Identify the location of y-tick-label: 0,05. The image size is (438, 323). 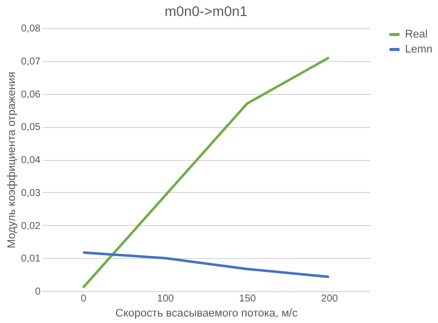
(31, 128).